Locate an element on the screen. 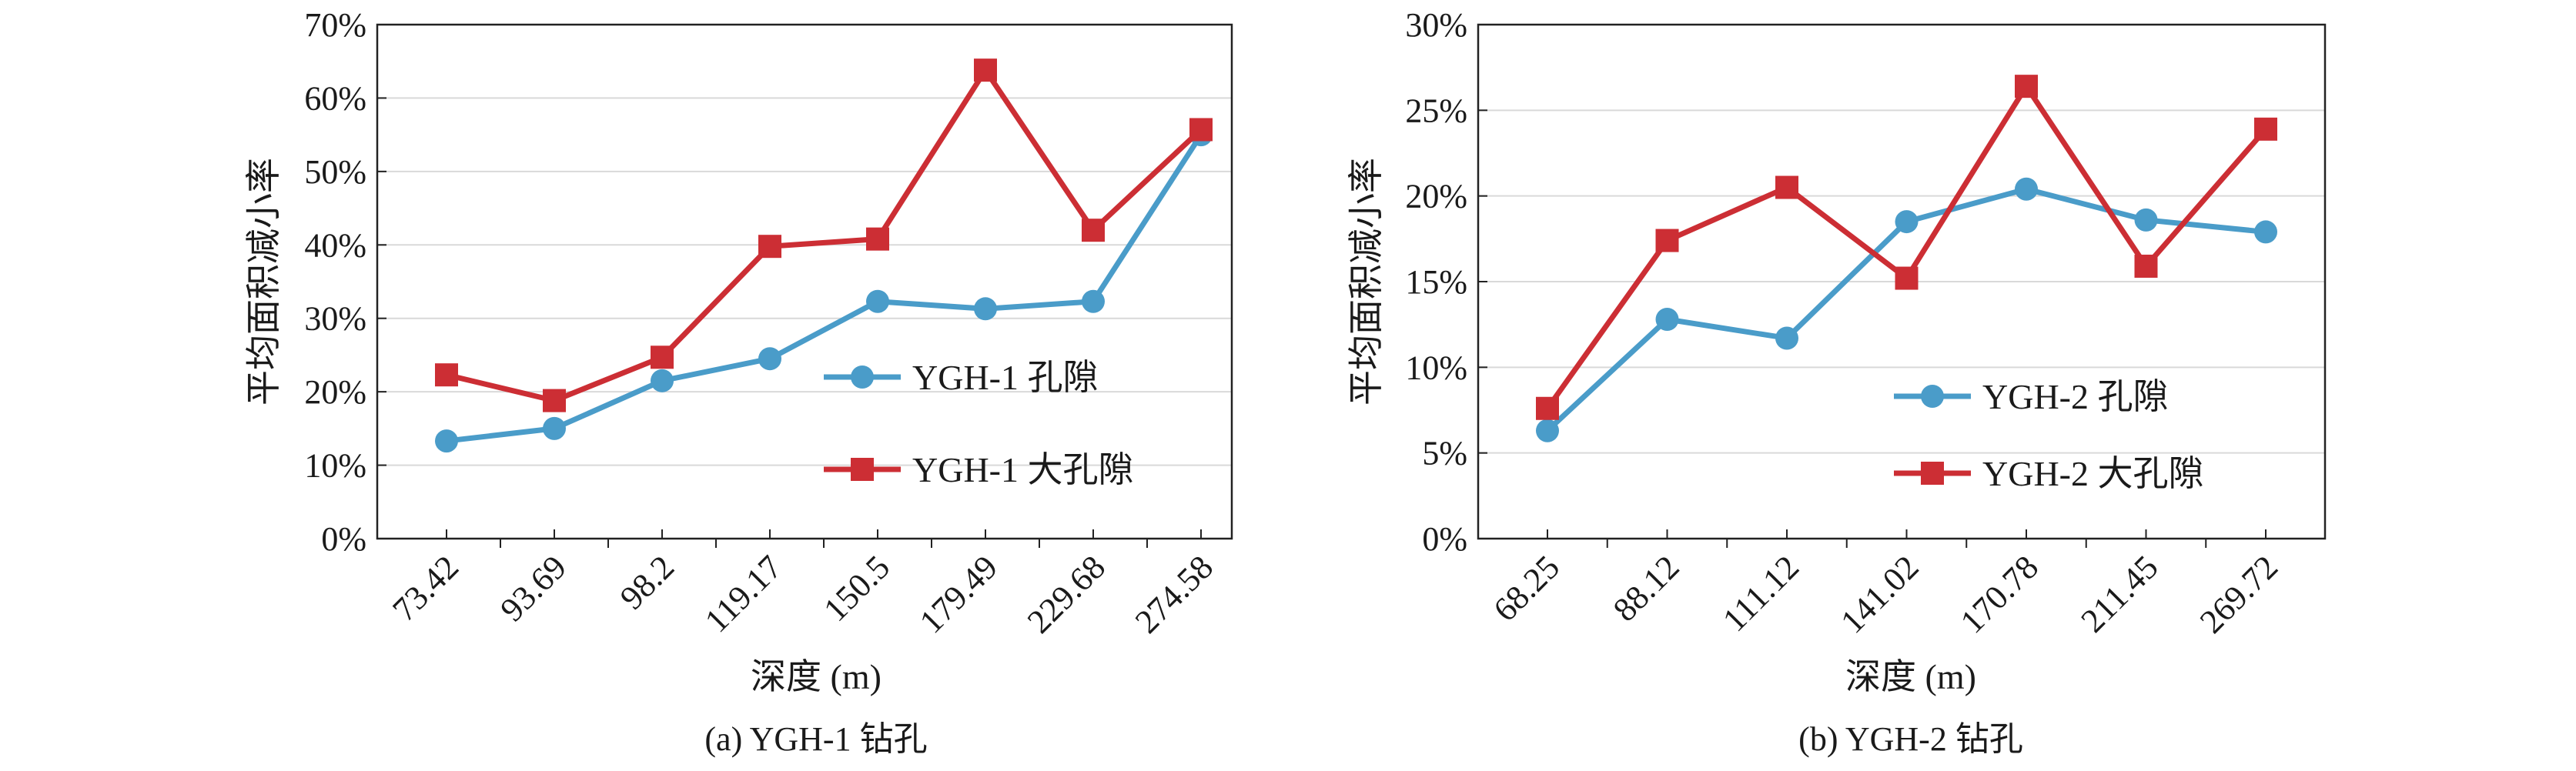 The height and width of the screenshot is (771, 2576). y-tick-label: 40% is located at coordinates (335, 245).